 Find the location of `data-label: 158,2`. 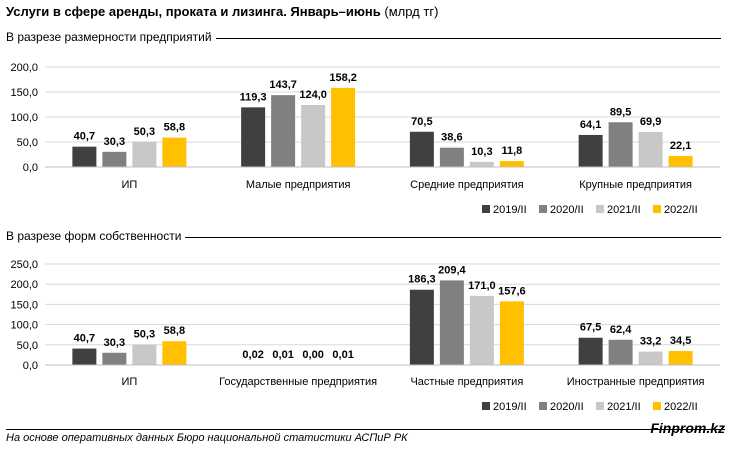

data-label: 158,2 is located at coordinates (343, 78).